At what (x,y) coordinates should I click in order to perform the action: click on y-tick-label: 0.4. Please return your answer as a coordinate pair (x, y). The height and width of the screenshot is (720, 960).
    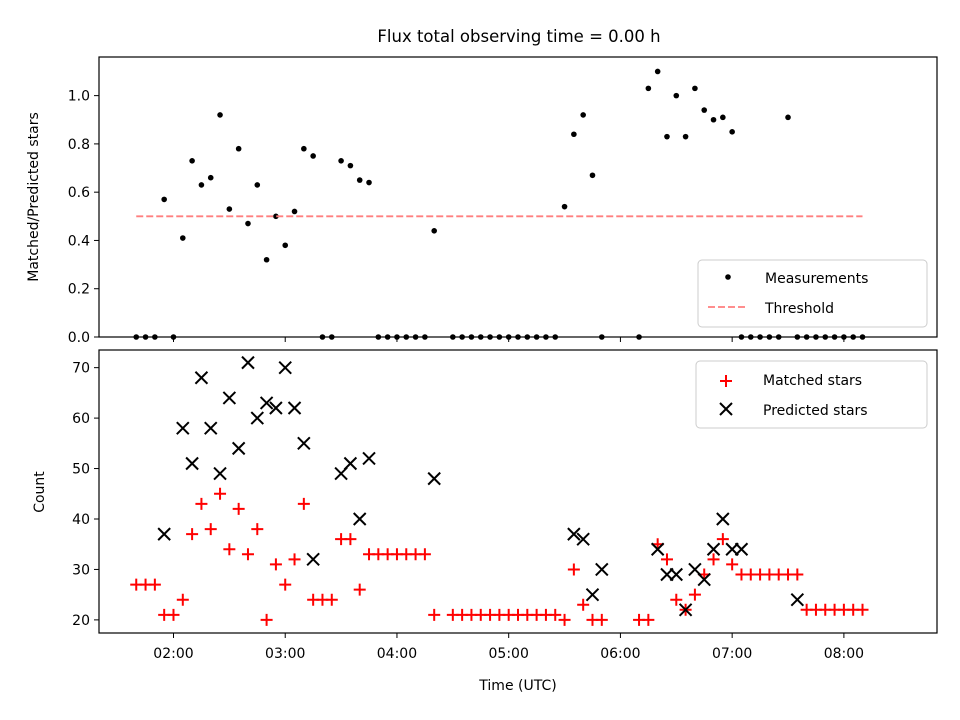
    Looking at the image, I should click on (79, 241).